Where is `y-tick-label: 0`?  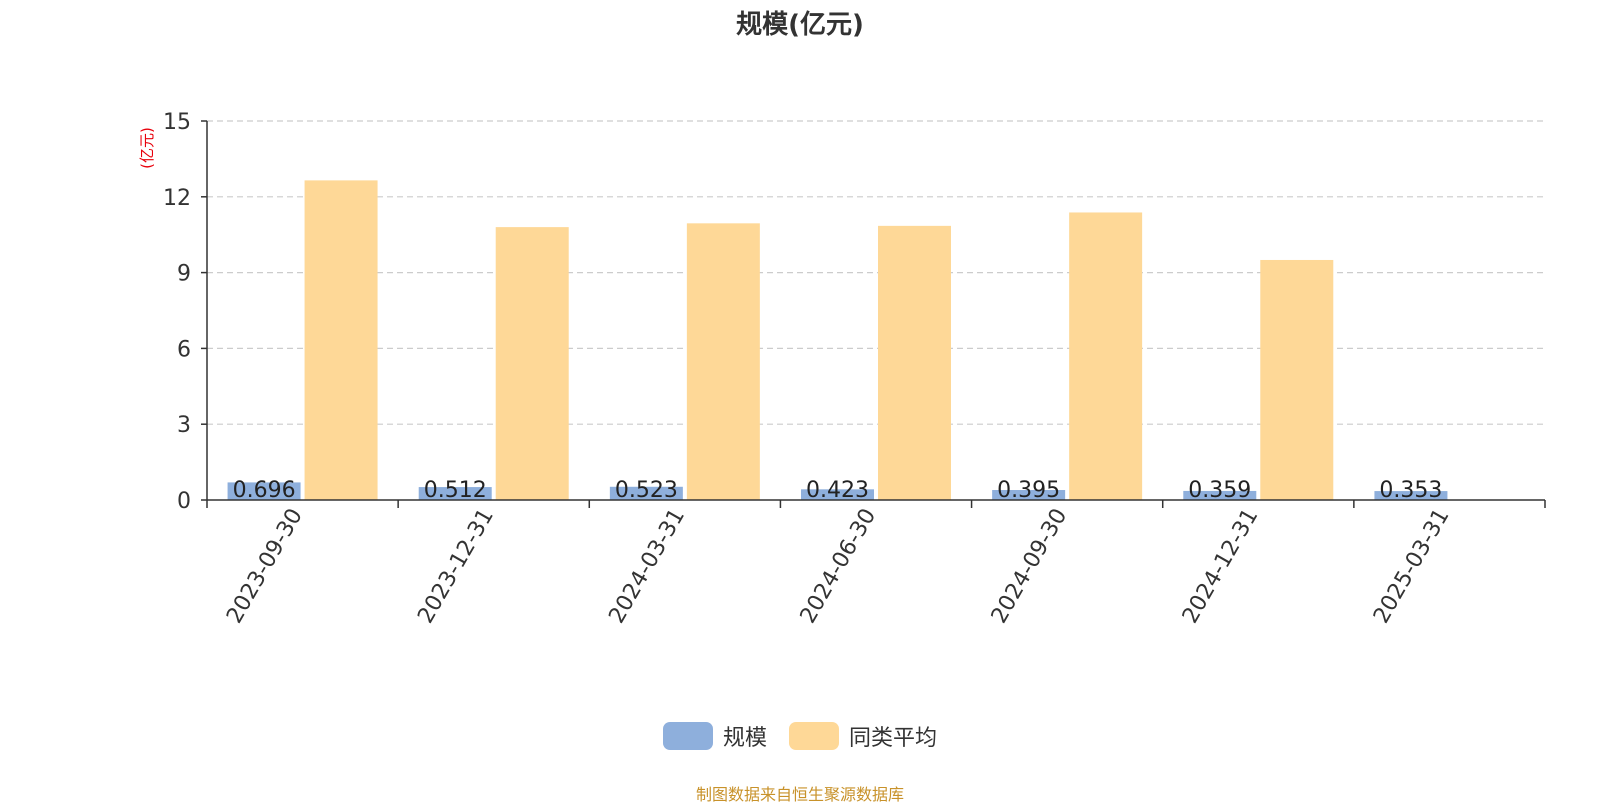 y-tick-label: 0 is located at coordinates (184, 501).